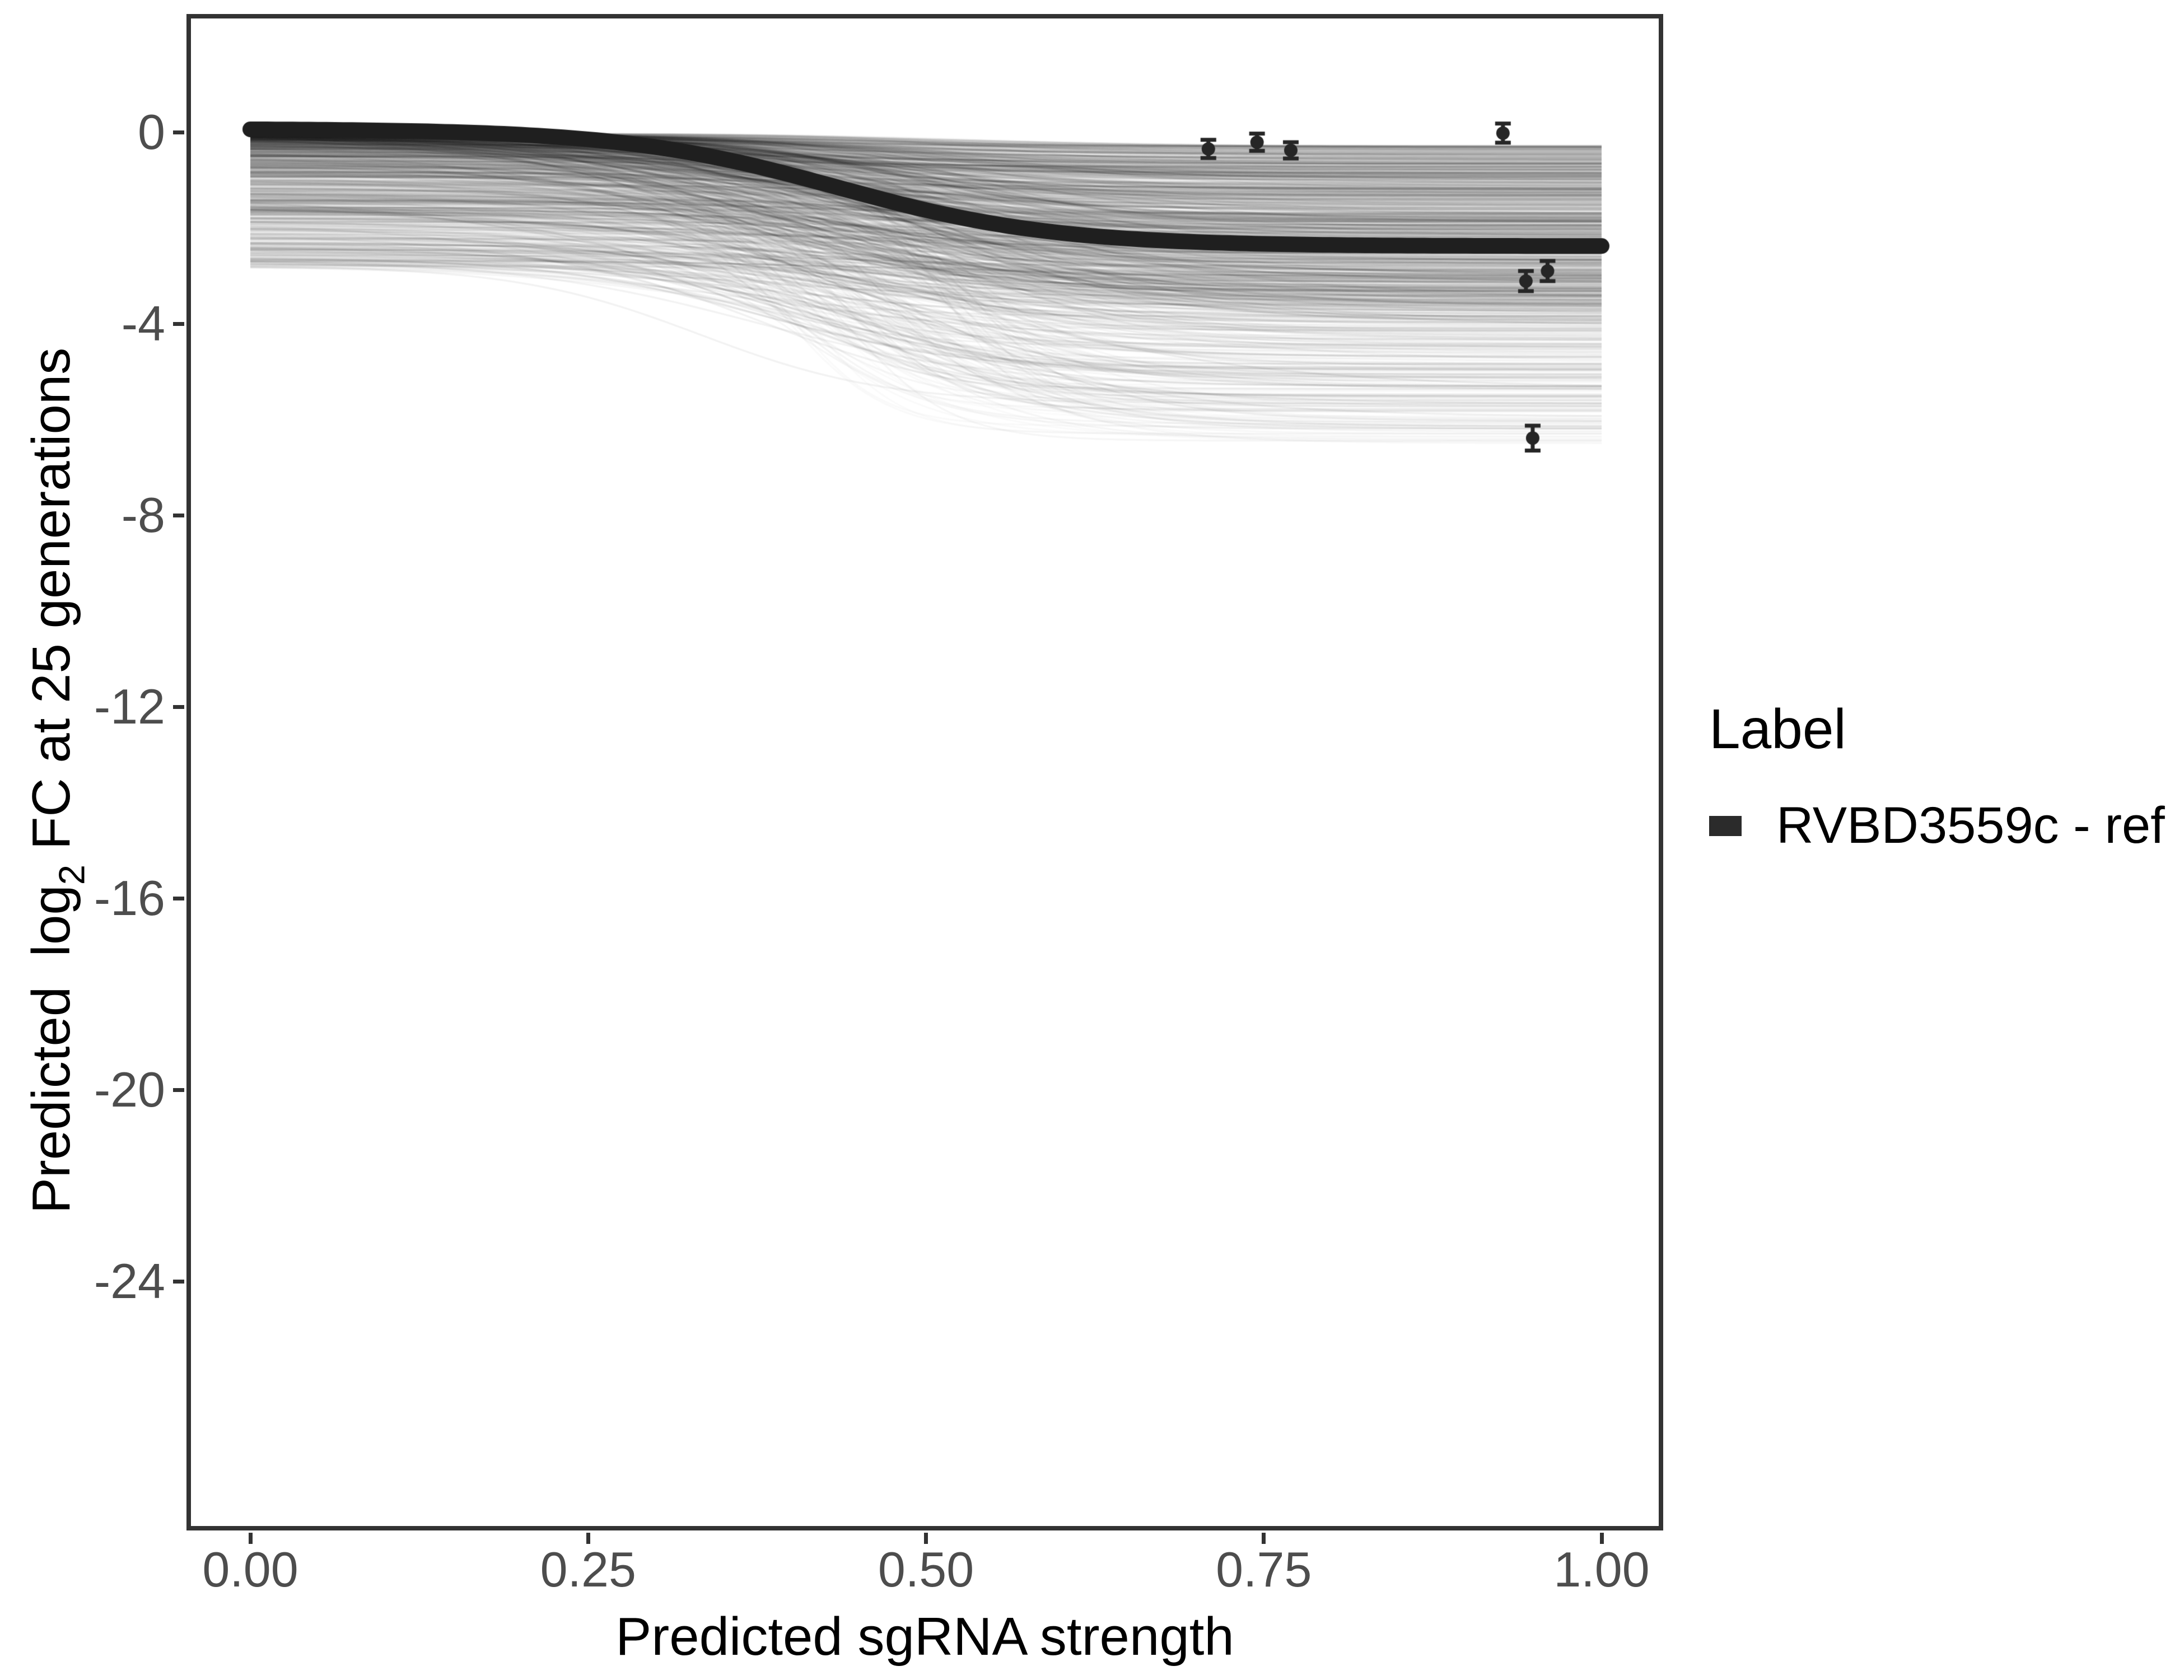 The height and width of the screenshot is (1680, 2184). I want to click on x-tick-label: 0.75, so click(1264, 1570).